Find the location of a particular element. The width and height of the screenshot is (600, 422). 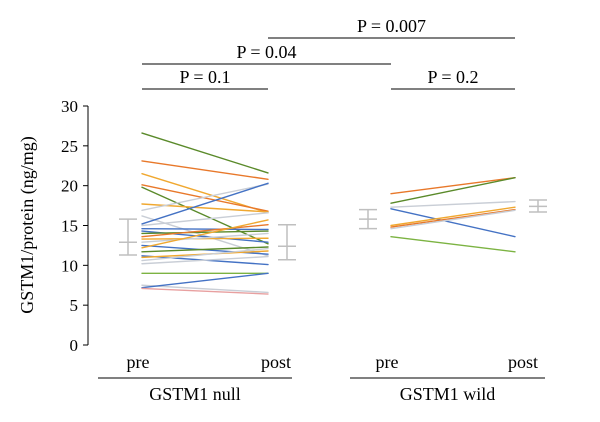

y-tick-label: 5 is located at coordinates (74, 305).